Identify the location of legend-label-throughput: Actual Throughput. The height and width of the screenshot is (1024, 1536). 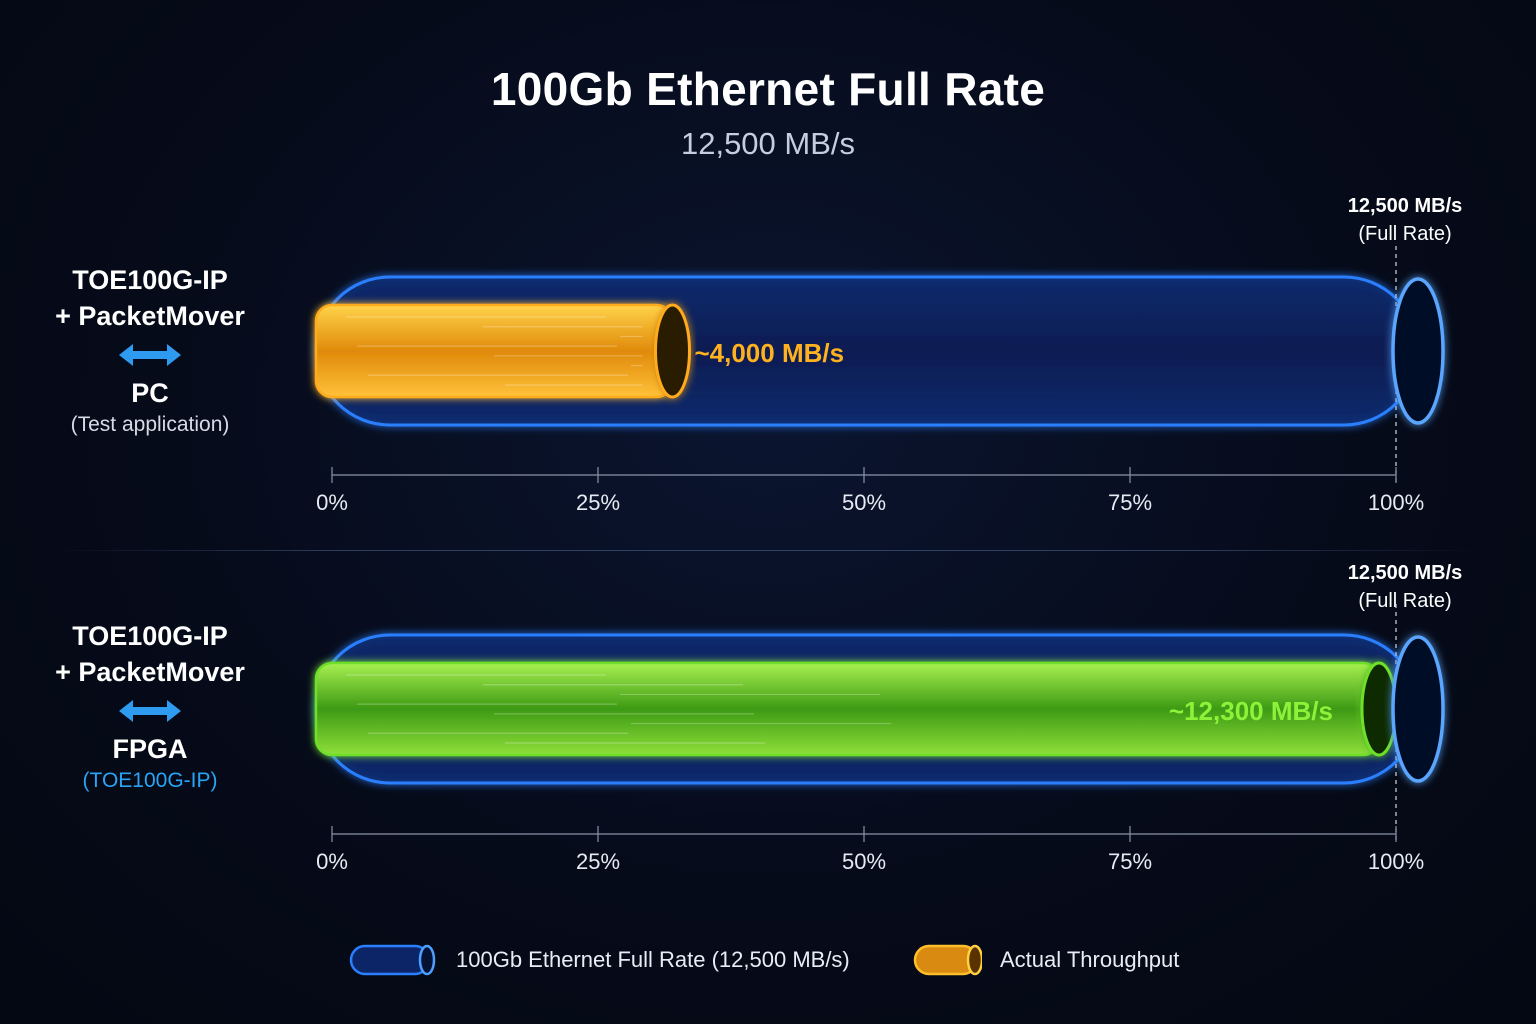
(1090, 959).